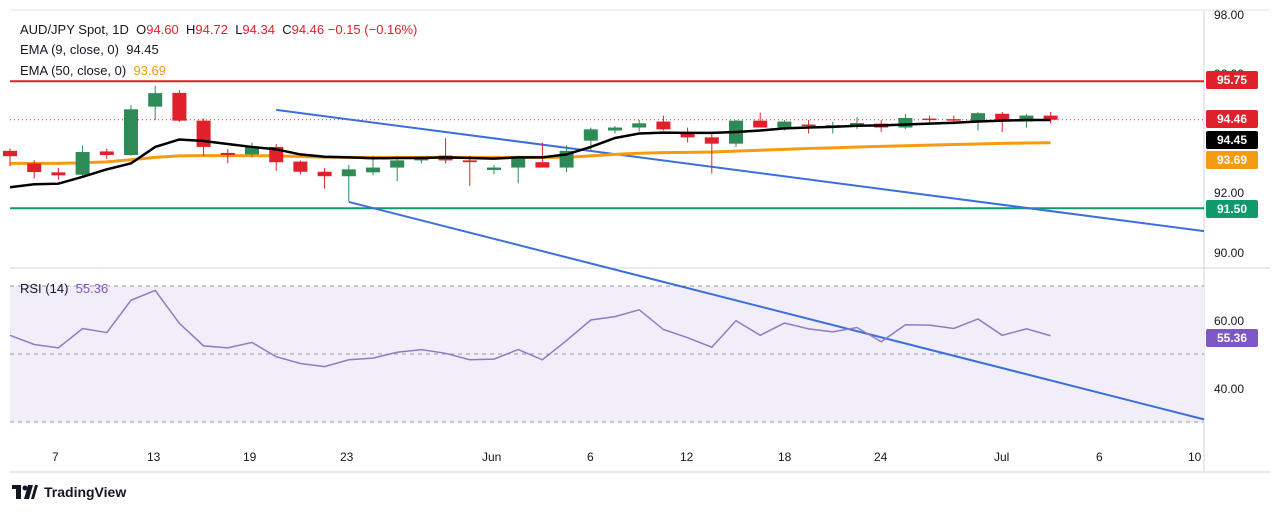 The height and width of the screenshot is (515, 1280). Describe the element at coordinates (258, 29) in the screenshot. I see `low-value: 94.34` at that location.